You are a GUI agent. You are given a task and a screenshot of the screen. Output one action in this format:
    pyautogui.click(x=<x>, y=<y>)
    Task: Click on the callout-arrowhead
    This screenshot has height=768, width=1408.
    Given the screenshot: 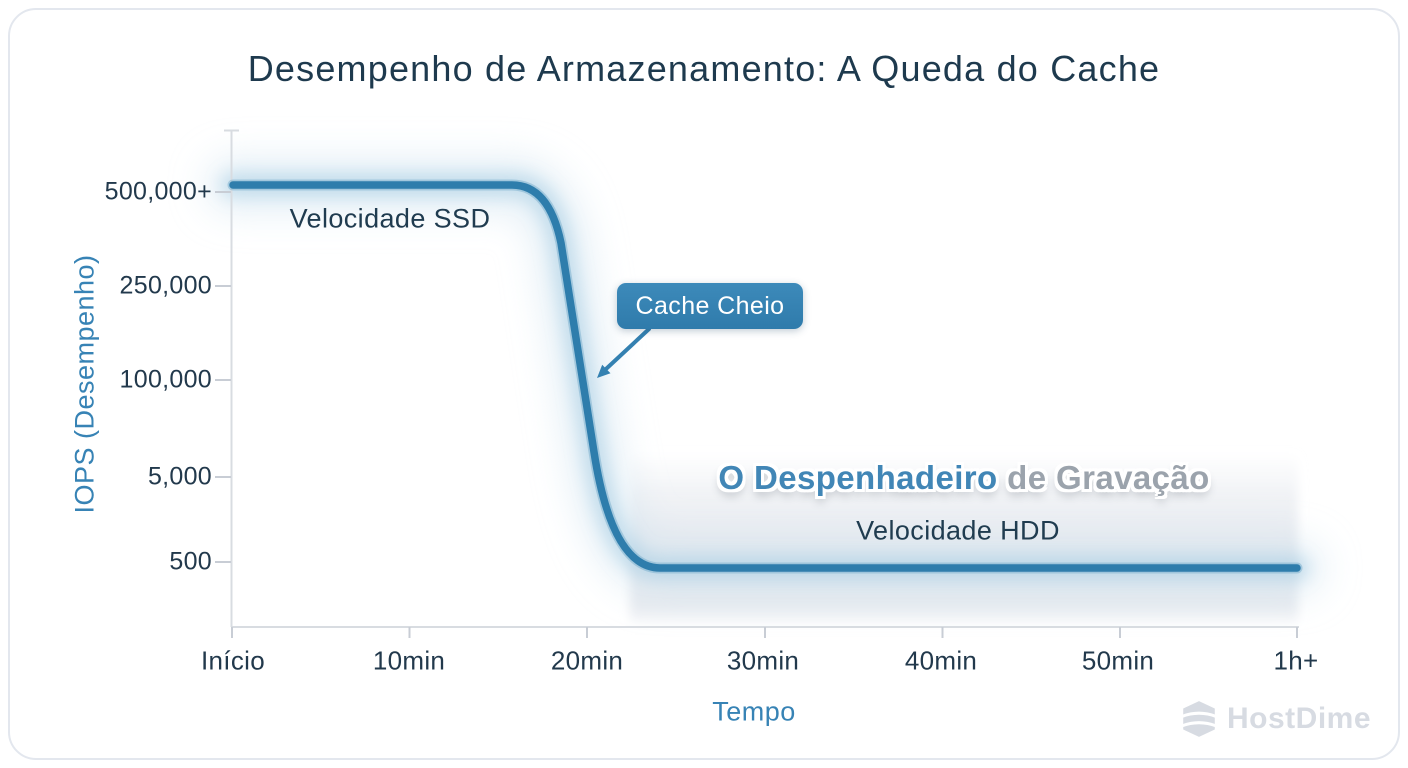 What is the action you would take?
    pyautogui.click(x=604, y=371)
    